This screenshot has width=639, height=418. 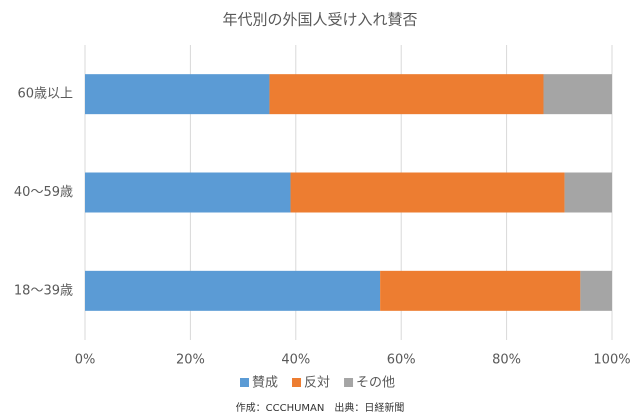 What do you see at coordinates (43, 290) in the screenshot?
I see `y-tick-label: 18〜39歳` at bounding box center [43, 290].